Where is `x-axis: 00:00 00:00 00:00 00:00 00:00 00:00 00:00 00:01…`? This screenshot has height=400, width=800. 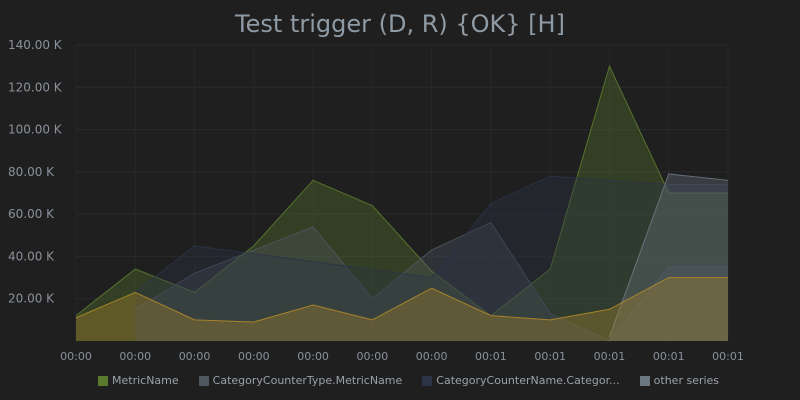
x-axis: 00:00 00:00 00:00 00:00 00:00 00:00 00:00 00:01… is located at coordinates (402, 356).